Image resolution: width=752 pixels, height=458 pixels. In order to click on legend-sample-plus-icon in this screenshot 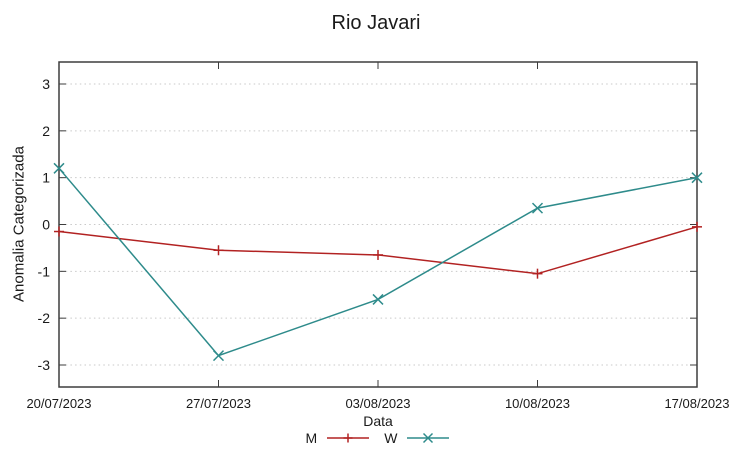, I will do `click(348, 438)`.